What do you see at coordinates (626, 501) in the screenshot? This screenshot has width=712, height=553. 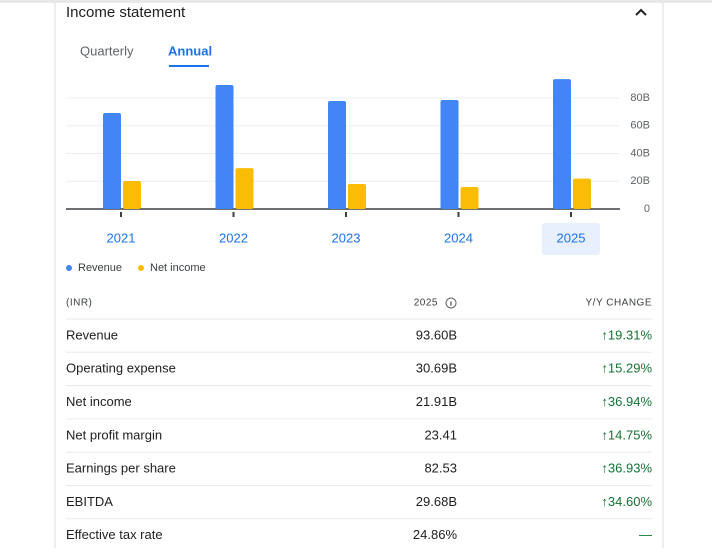 I see `cell: ↑34.60%` at bounding box center [626, 501].